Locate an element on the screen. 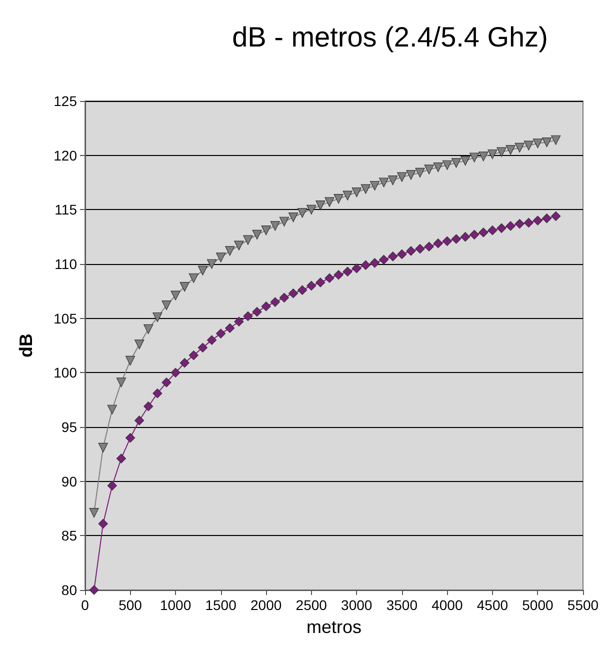  x-tick-label: 2500 is located at coordinates (312, 605).